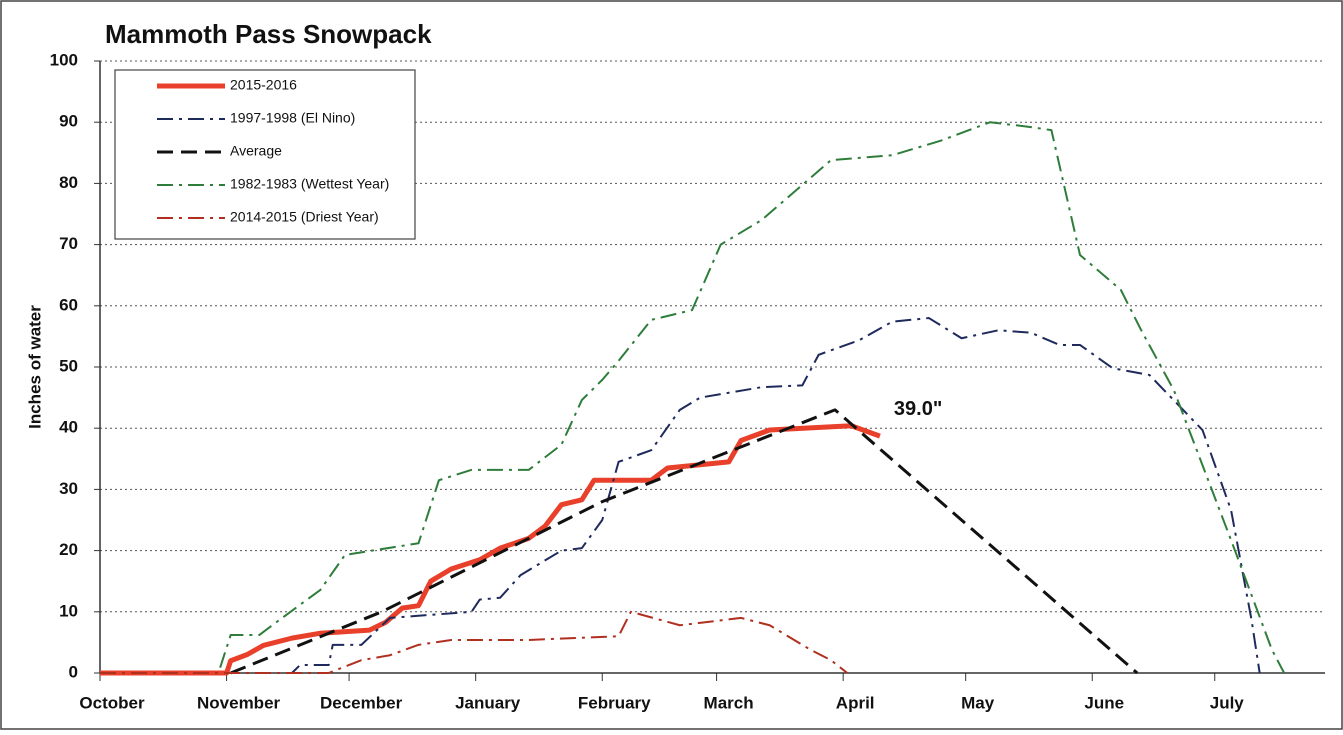 Image resolution: width=1343 pixels, height=735 pixels. I want to click on legend-label: 2014-2015 (Driest Year), so click(304, 217).